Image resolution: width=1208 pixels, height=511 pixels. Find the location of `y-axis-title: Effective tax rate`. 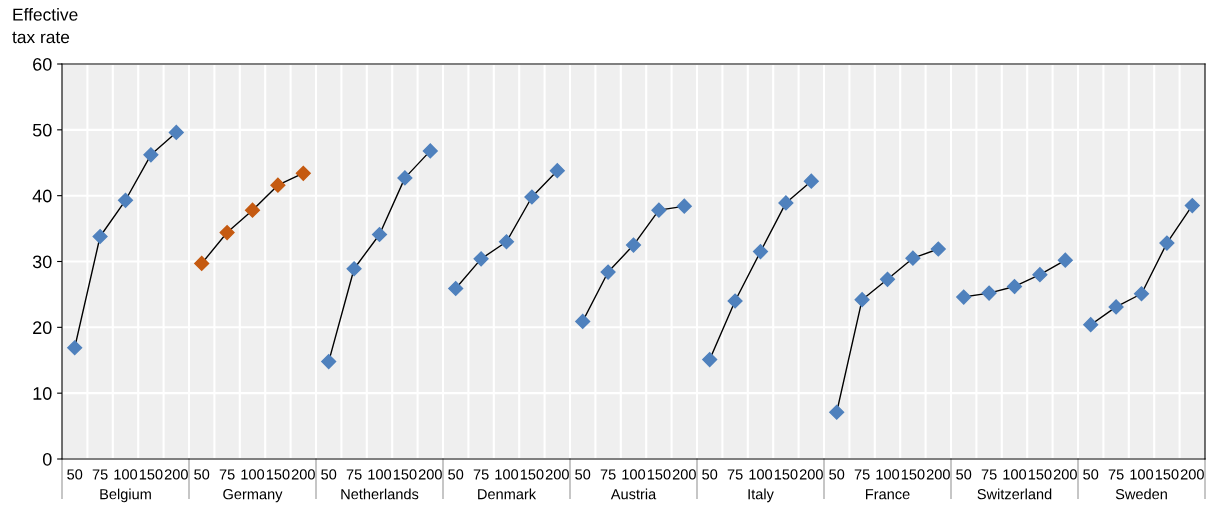

y-axis-title: Effective tax rate is located at coordinates (45, 26).